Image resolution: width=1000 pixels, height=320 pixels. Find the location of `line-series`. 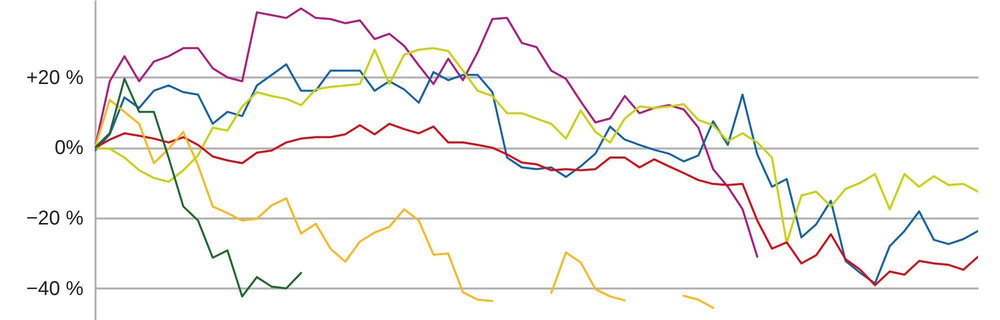

line-series is located at coordinates (198, 188).